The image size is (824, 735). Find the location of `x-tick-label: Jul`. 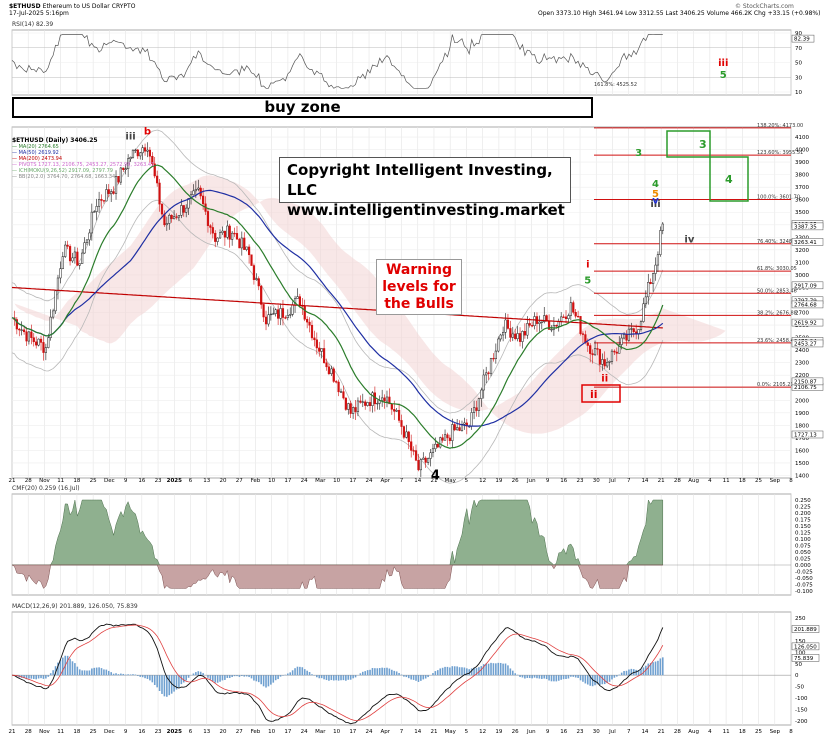

x-tick-label: Jul is located at coordinates (612, 481).